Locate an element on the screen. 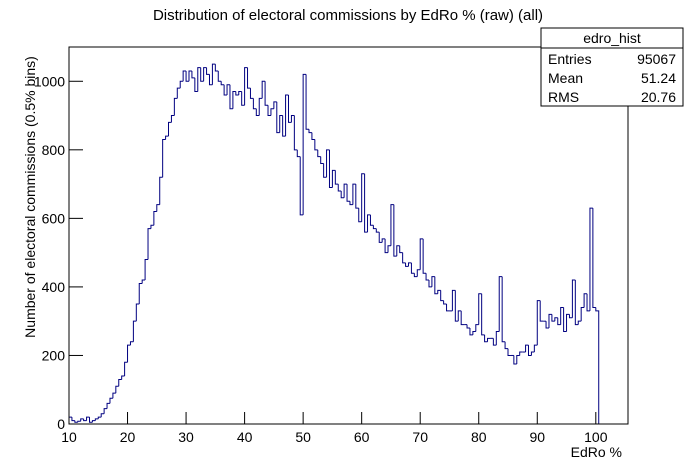  x-tick-label: 100 is located at coordinates (596, 437).